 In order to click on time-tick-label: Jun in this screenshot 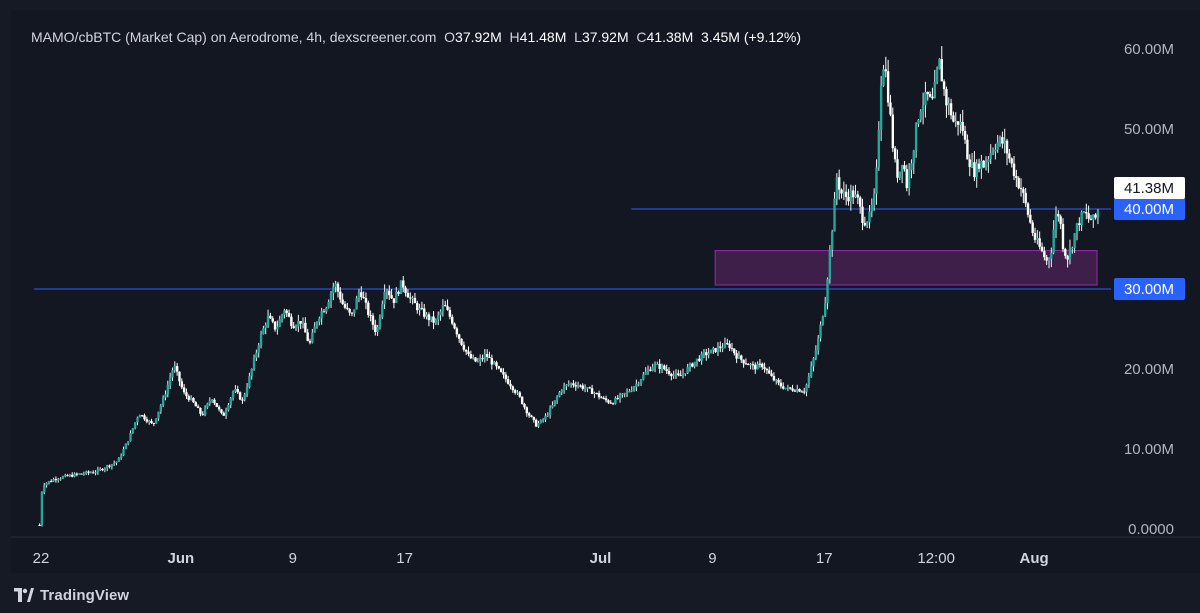, I will do `click(181, 558)`.